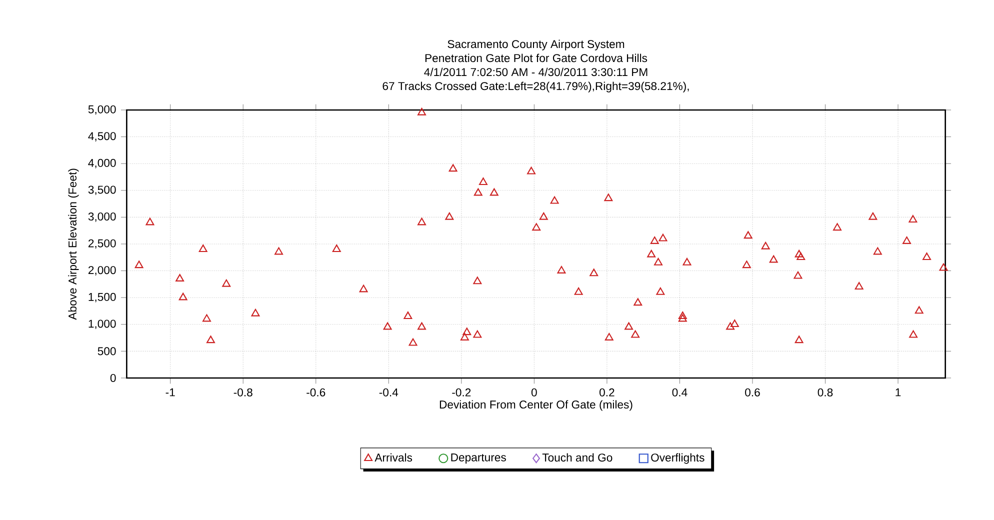  I want to click on y-tick-label: 3,000, so click(102, 217).